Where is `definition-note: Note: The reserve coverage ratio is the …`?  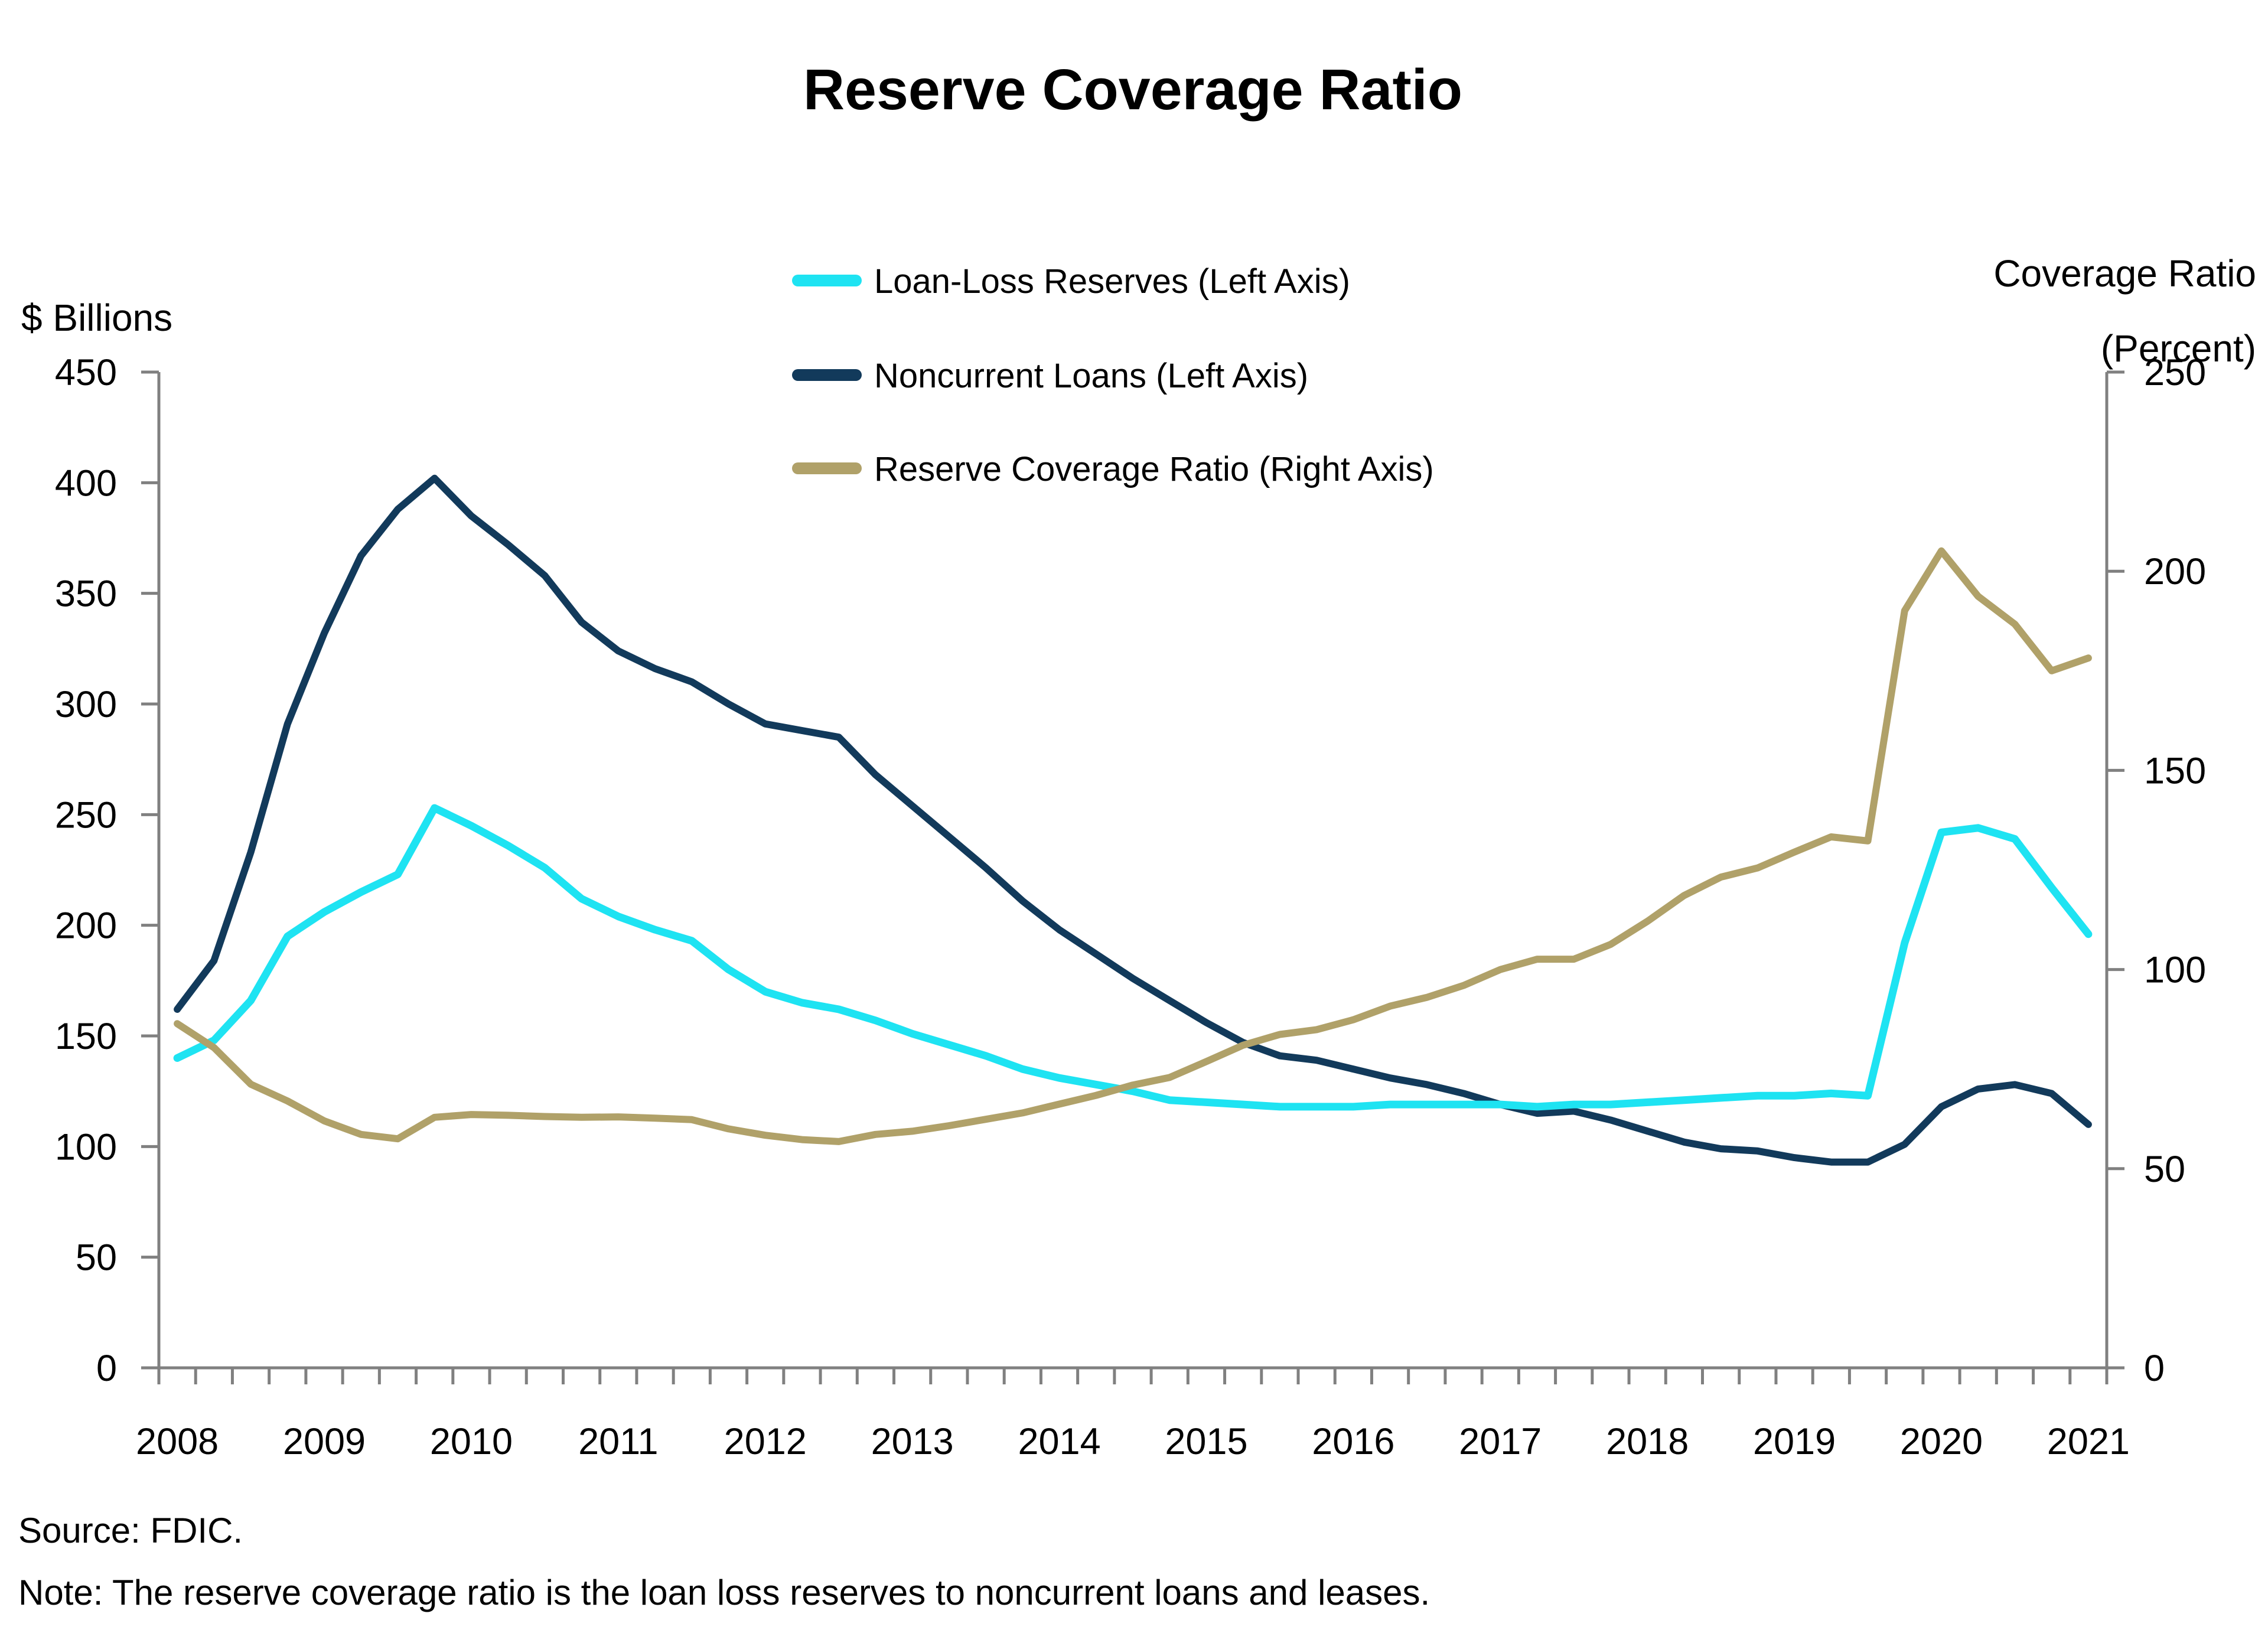
definition-note: Note: The reserve coverage ratio is the … is located at coordinates (724, 1592).